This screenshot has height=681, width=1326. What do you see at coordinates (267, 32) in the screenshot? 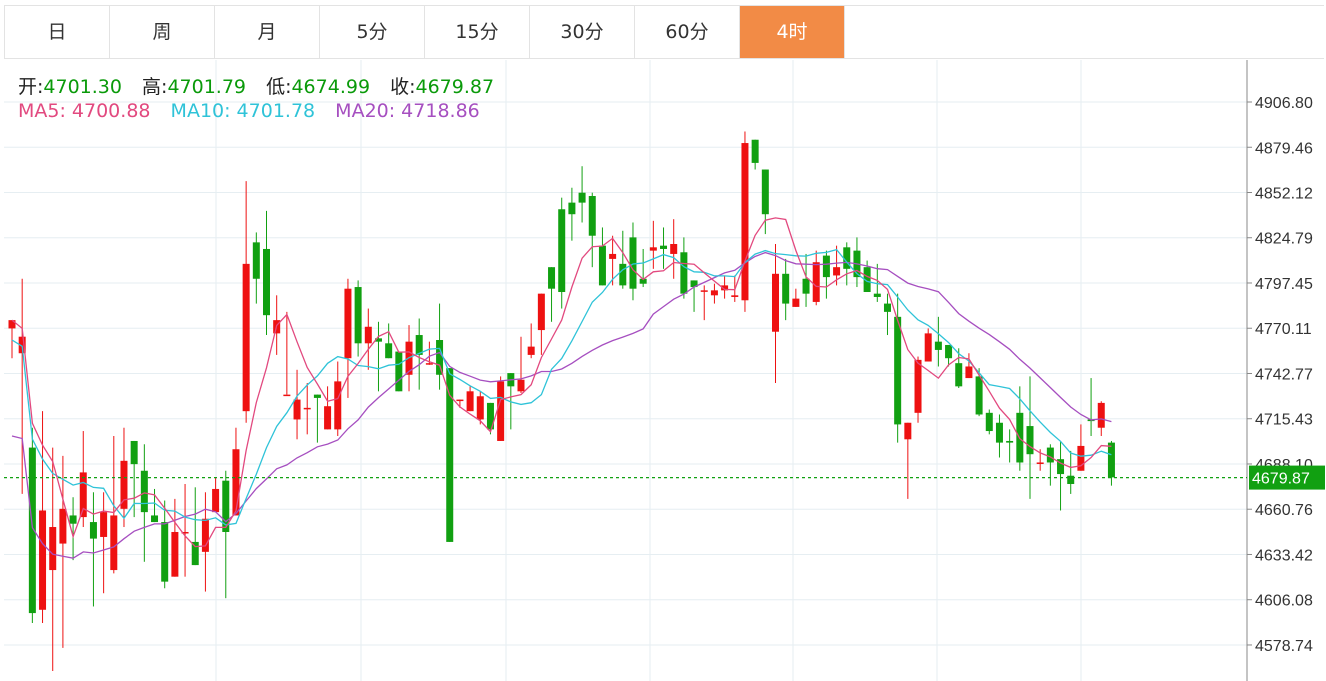
I see `tab-month: 月` at bounding box center [267, 32].